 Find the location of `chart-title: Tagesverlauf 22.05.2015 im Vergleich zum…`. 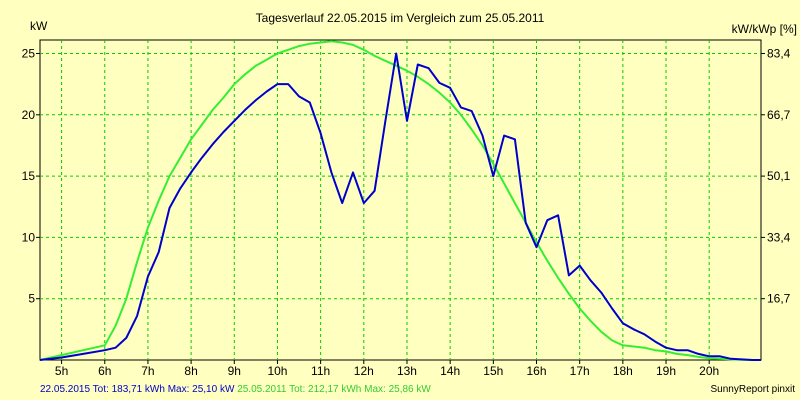

chart-title: Tagesverlauf 22.05.2015 im Vergleich zum… is located at coordinates (400, 18).